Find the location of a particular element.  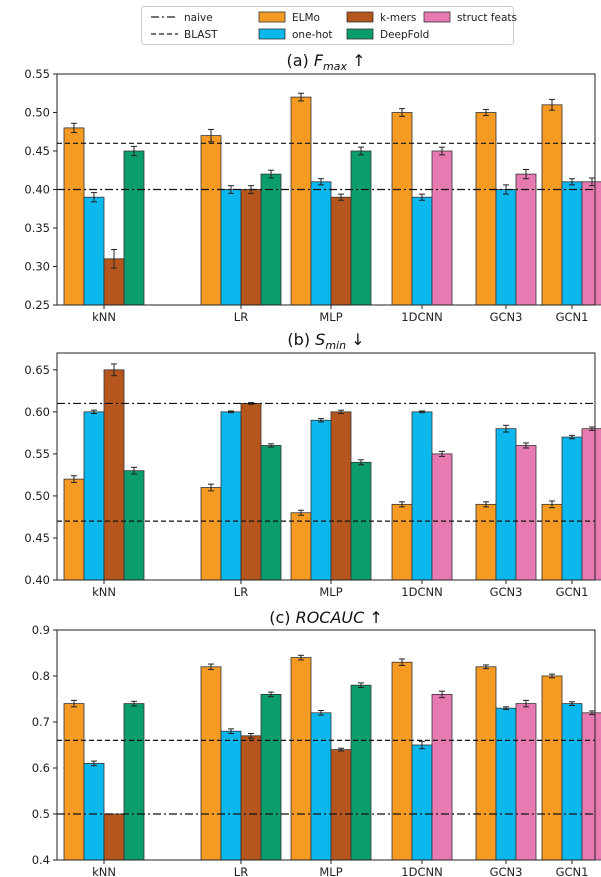

y-tick-label: 0.40 is located at coordinates (37, 190).